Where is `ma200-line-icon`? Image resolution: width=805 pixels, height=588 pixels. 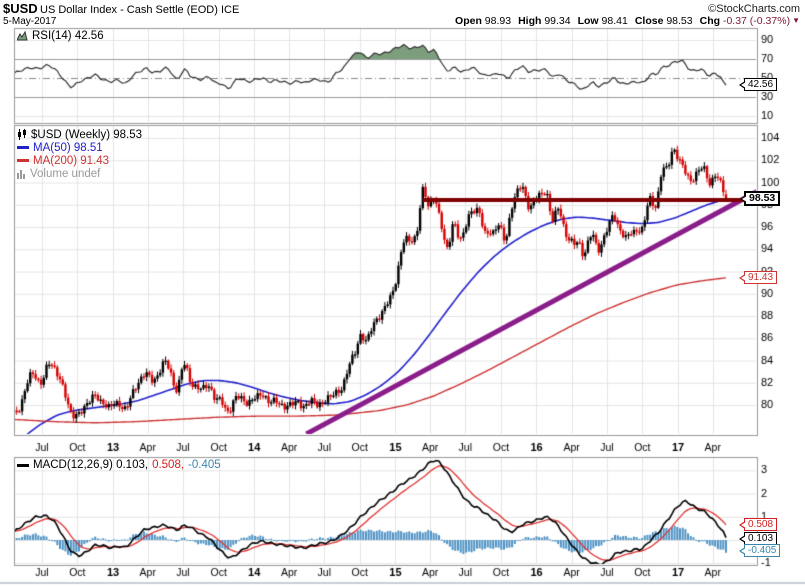 ma200-line-icon is located at coordinates (23, 160).